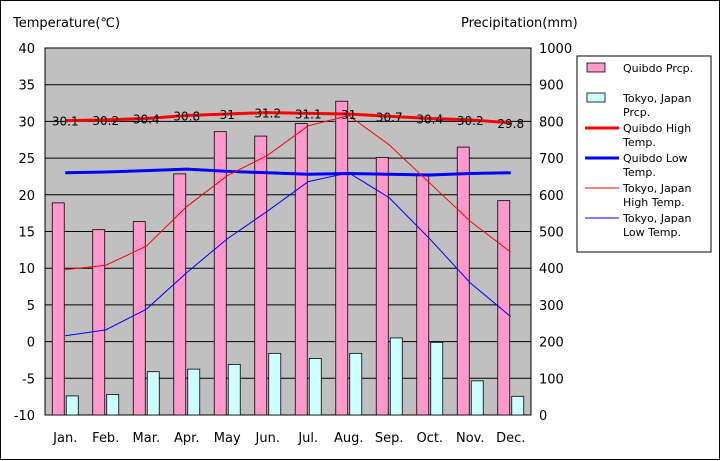 This screenshot has width=720, height=461. I want to click on y-left-tick-label: 15, so click(26, 233).